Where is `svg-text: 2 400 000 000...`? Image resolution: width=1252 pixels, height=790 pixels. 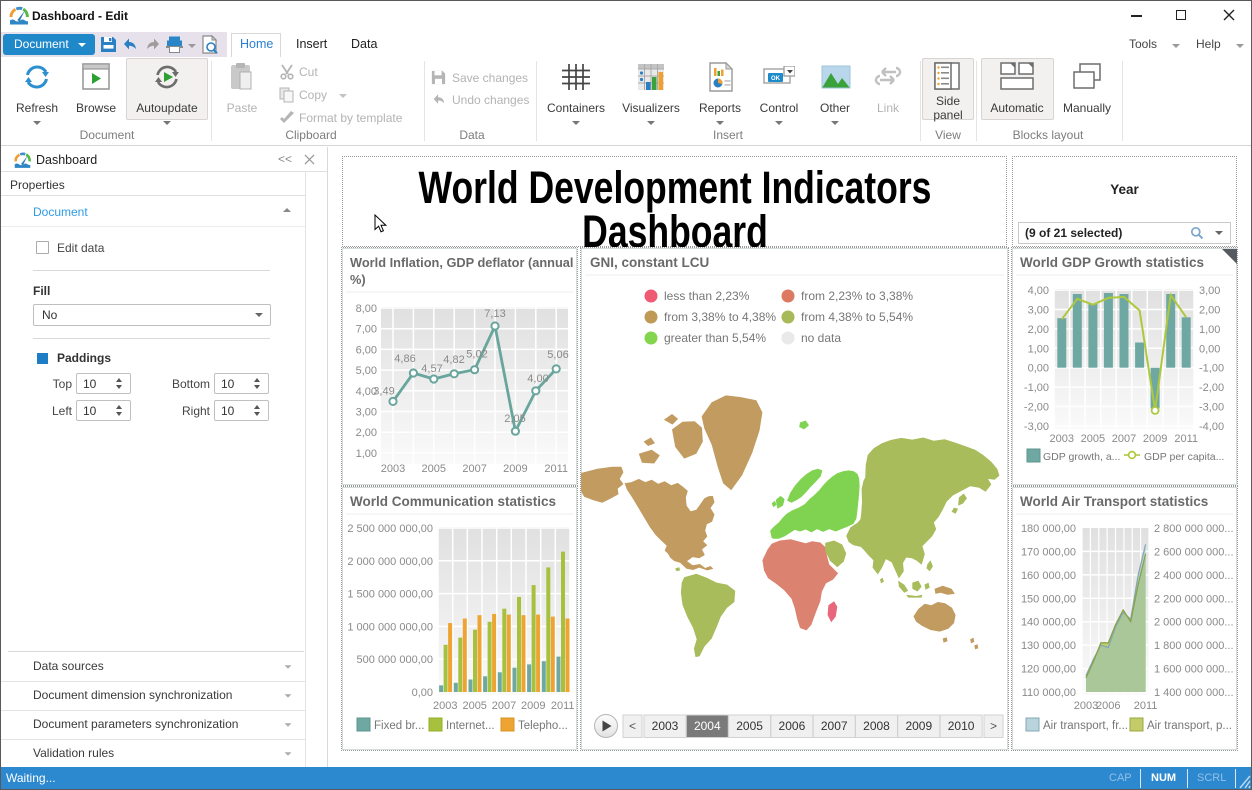
svg-text: 2 400 000 000... is located at coordinates (1194, 576).